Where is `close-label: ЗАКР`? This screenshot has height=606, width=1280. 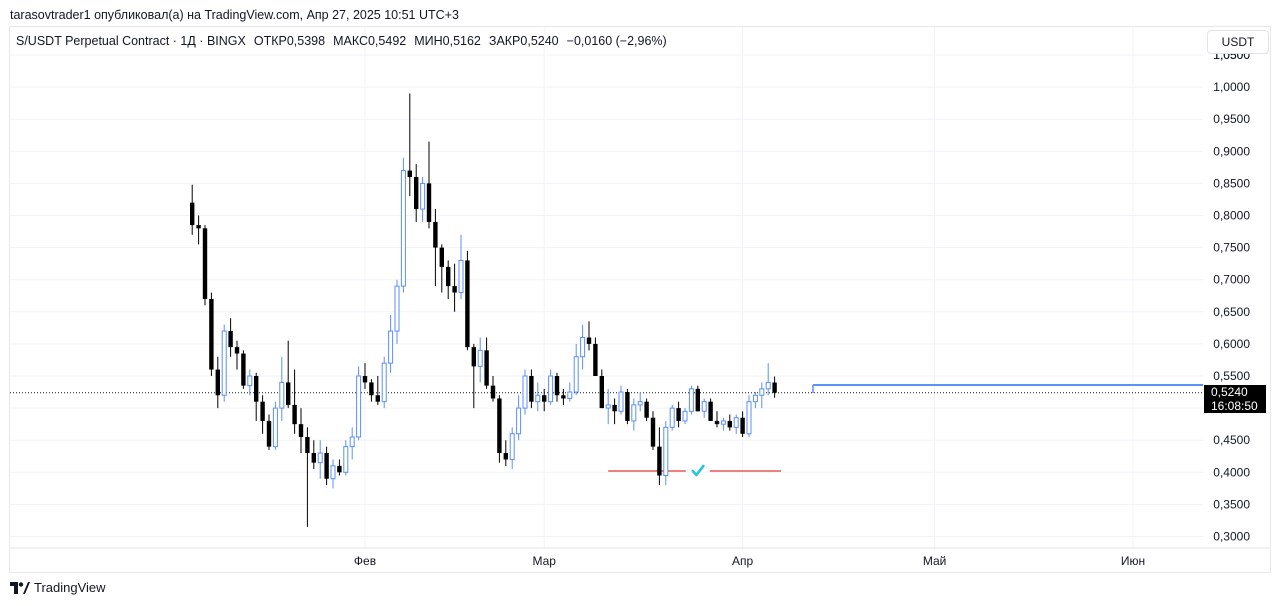
close-label: ЗАКР is located at coordinates (504, 41).